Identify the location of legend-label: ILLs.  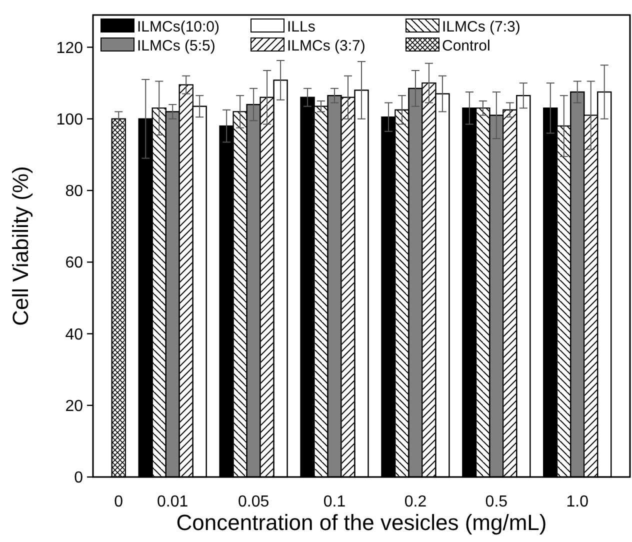
(301, 27).